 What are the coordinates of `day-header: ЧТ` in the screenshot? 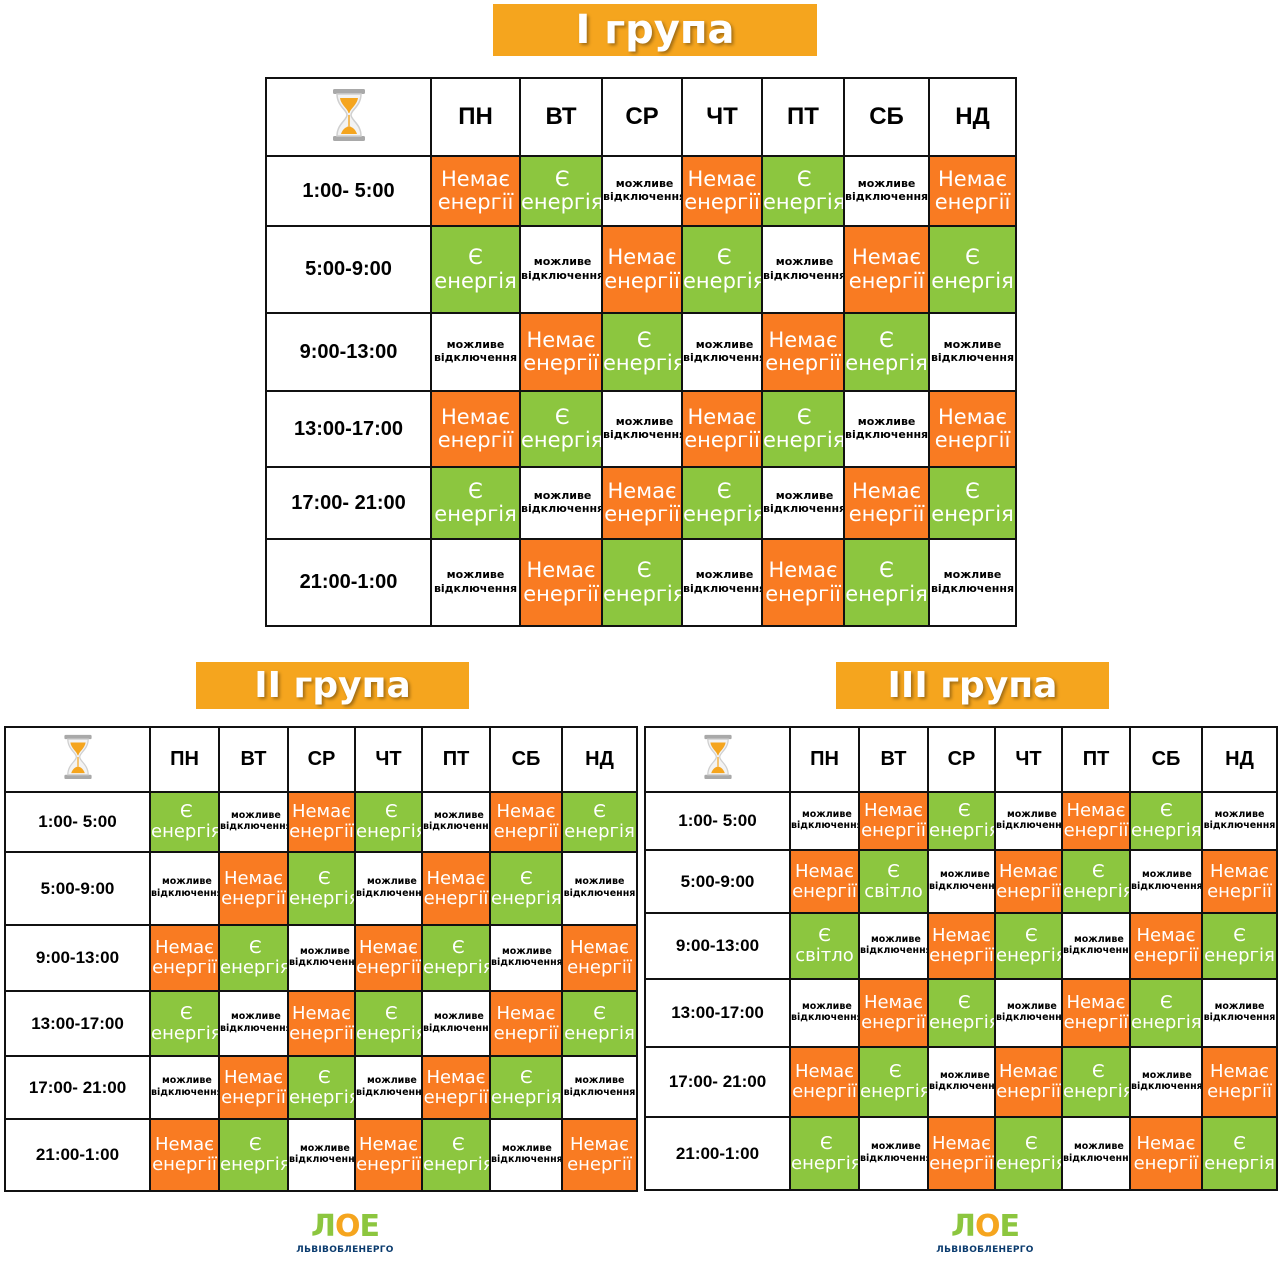 It's located at (388, 759).